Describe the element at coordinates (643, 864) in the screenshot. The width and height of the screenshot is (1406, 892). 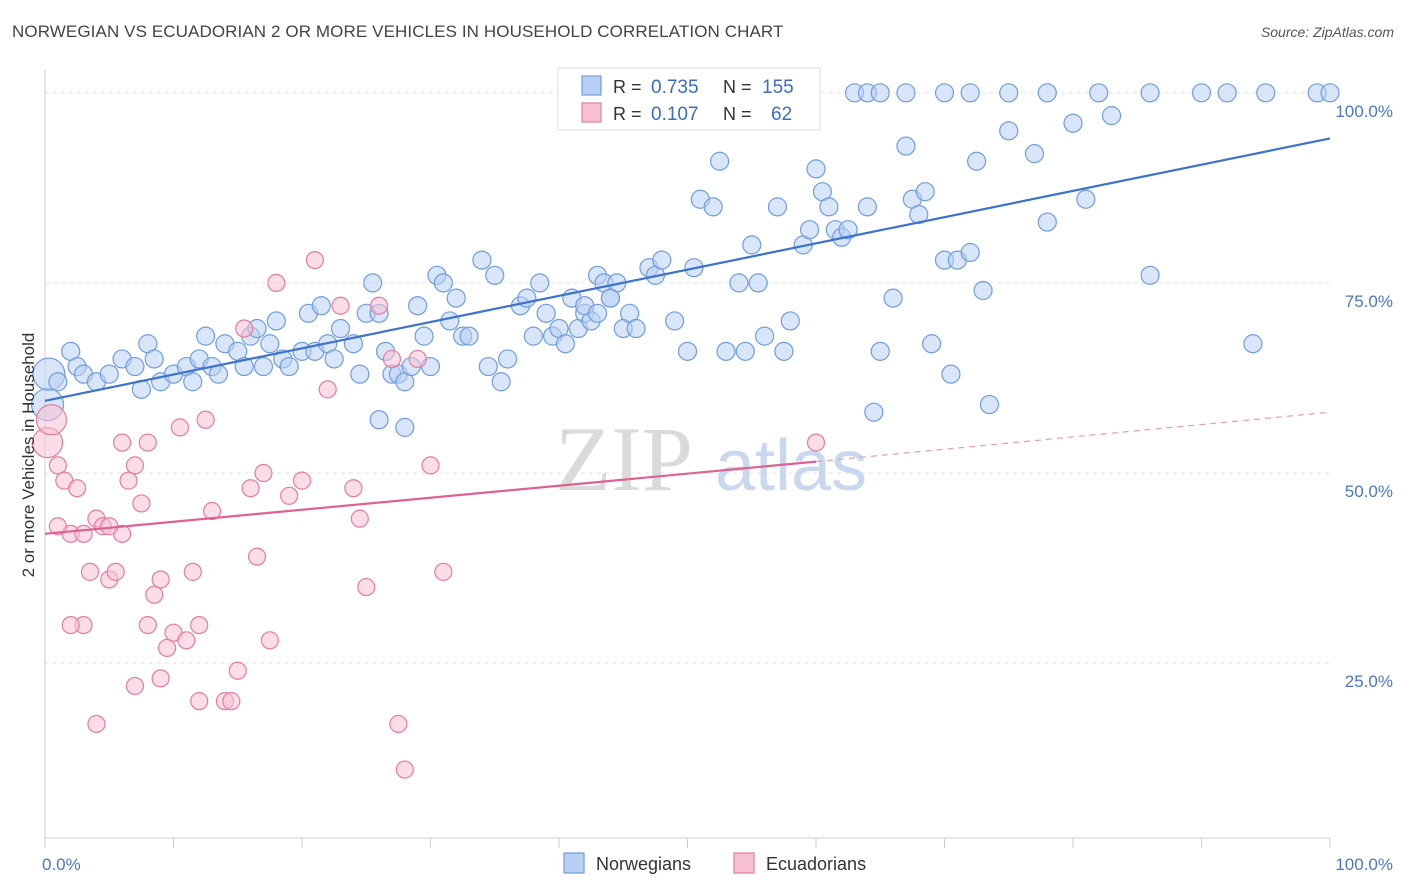
I see `bottom-legend-norwegians: Norwegians` at that location.